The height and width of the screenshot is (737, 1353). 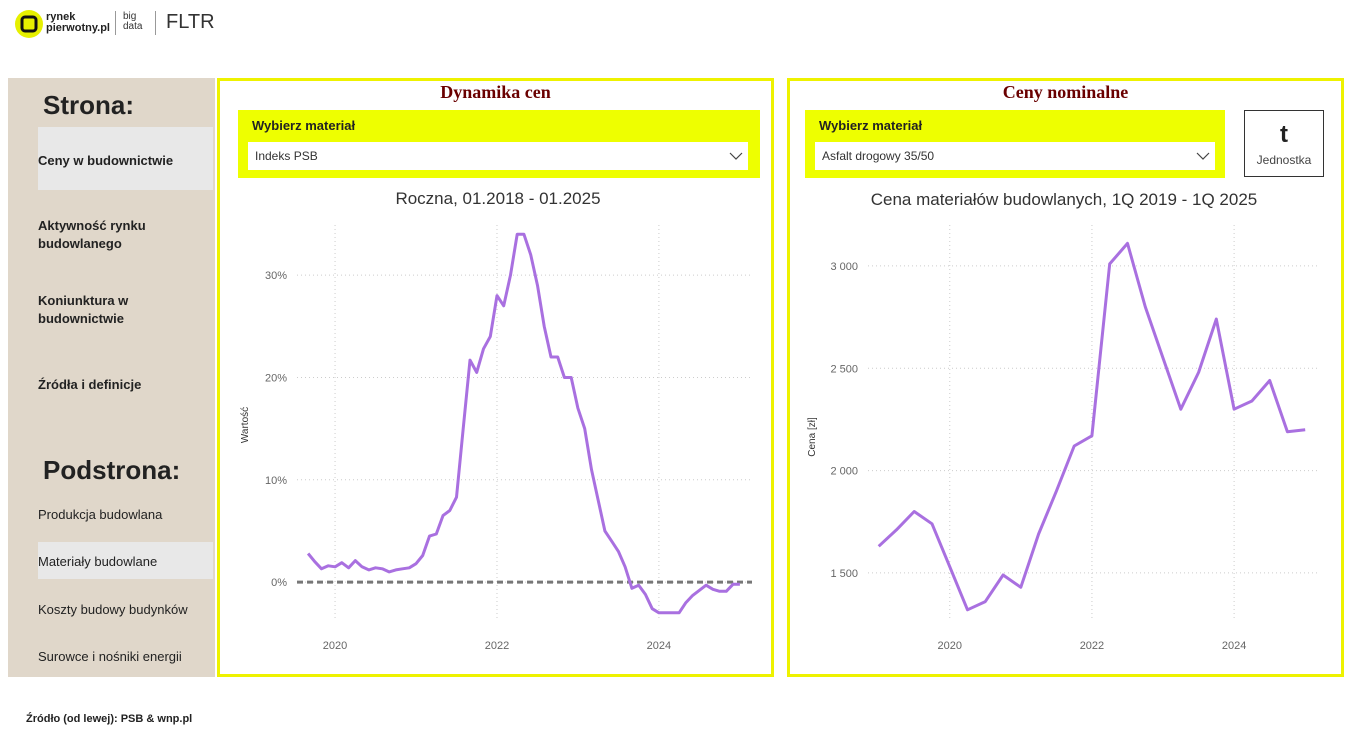 I want to click on y-tick-label: 30%, so click(x=276, y=276).